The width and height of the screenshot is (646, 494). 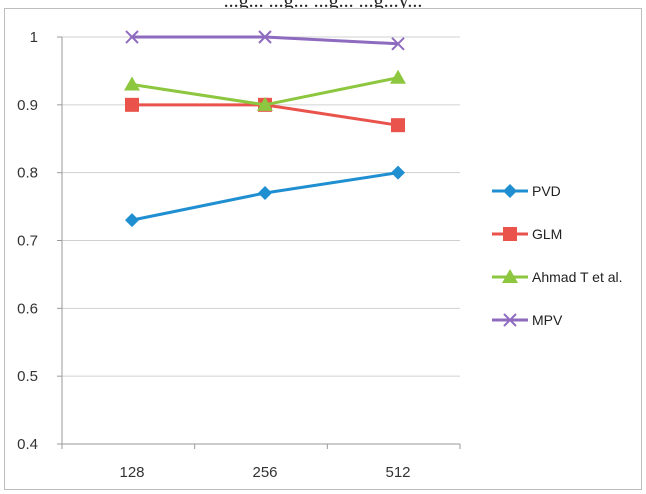 I want to click on y-tick-labels: 0.4 0.5 0.6 0.7 0.8 0.9 1, so click(x=27, y=241).